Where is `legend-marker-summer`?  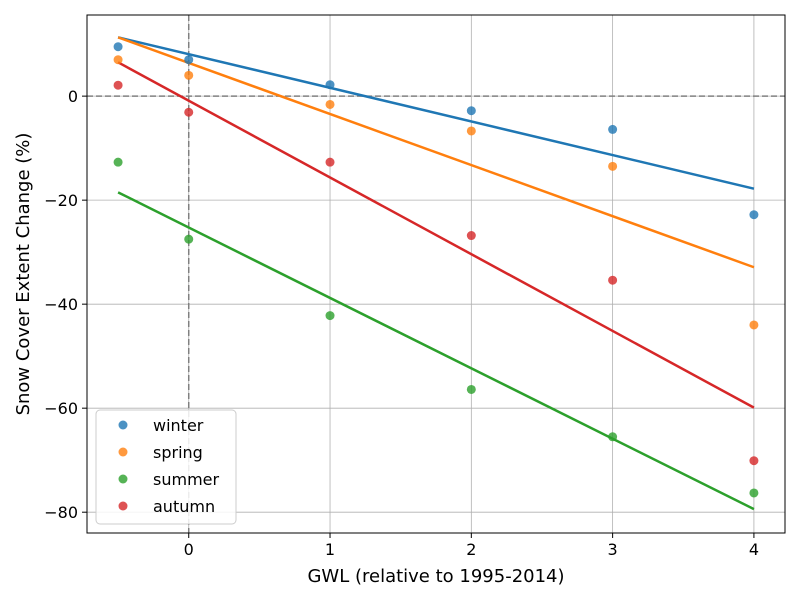
legend-marker-summer is located at coordinates (123, 479).